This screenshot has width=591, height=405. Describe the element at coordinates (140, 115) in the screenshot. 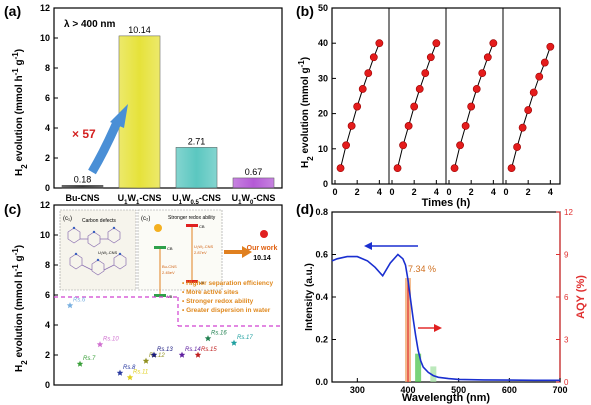

I see `a-bar-group: 10.14 U1W1-CNS` at that location.